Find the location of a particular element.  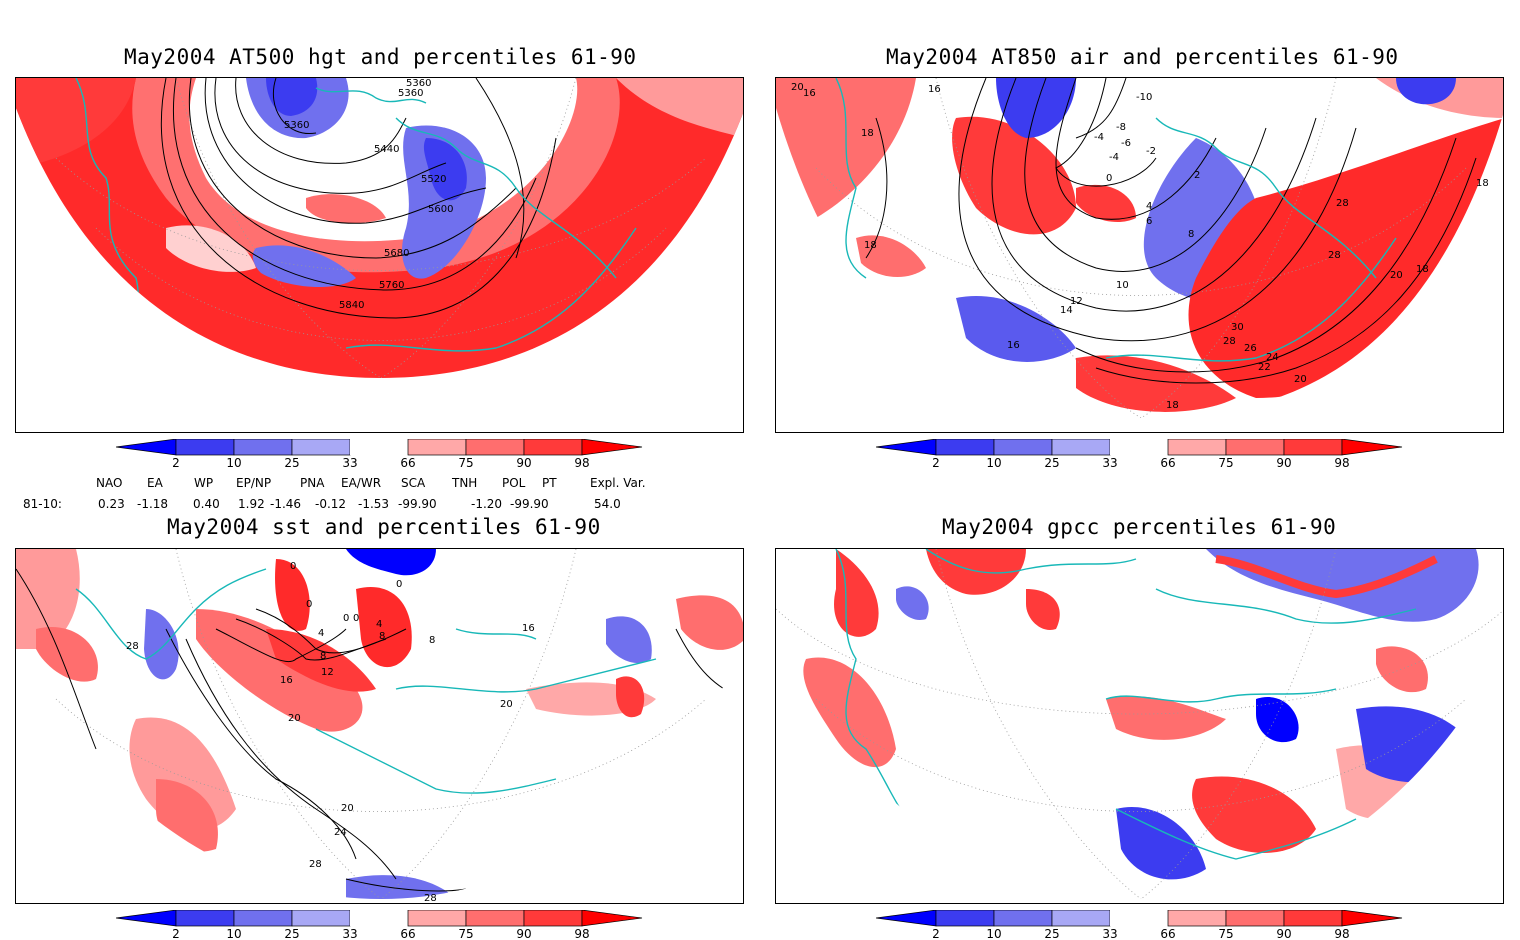

contour-label: 2 is located at coordinates (1197, 175).